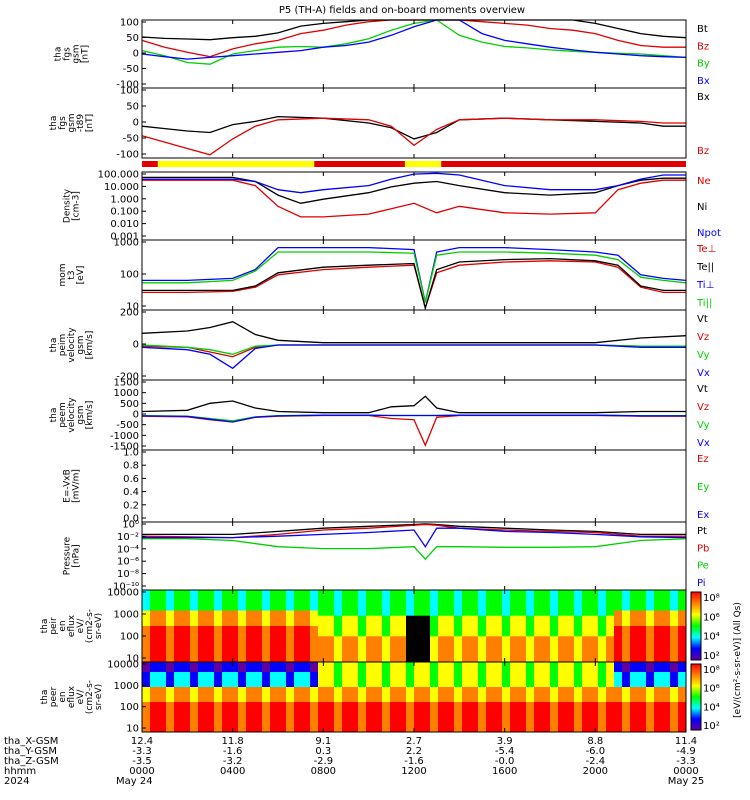  I want to click on panel-frame, so click(414, 123).